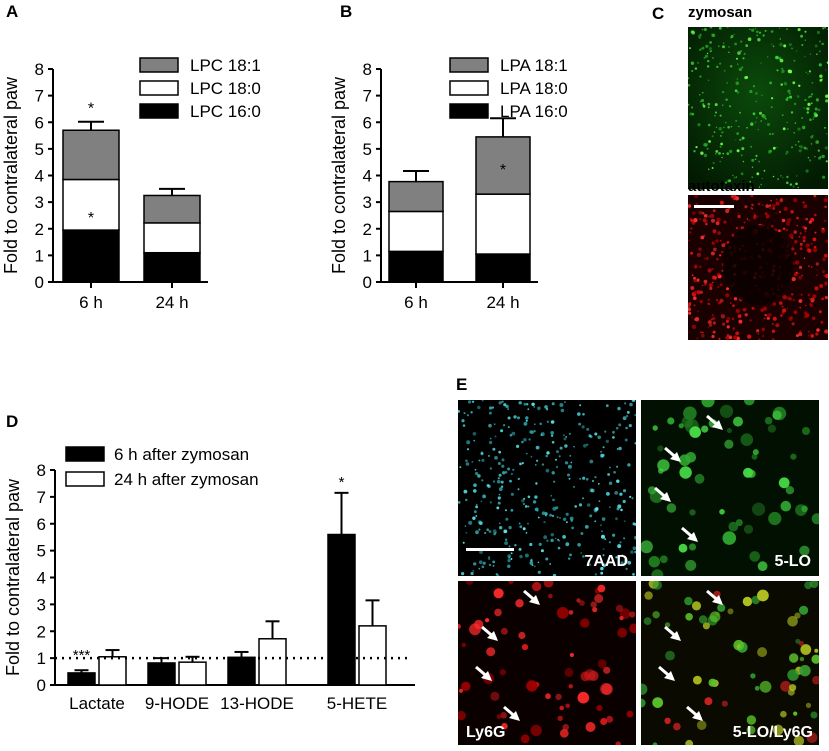  What do you see at coordinates (39, 149) in the screenshot?
I see `y-tick-label: 5` at bounding box center [39, 149].